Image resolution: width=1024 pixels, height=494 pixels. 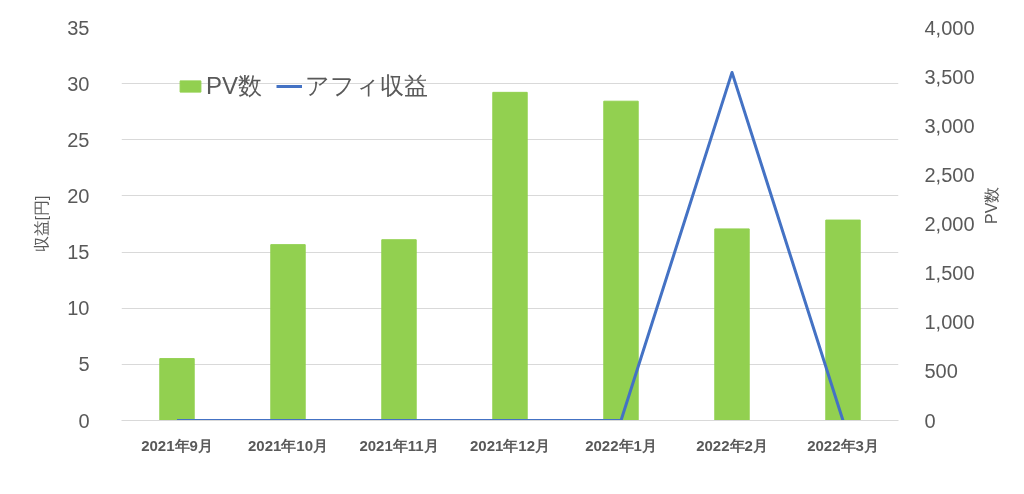 I want to click on legend-label: PV数, so click(x=234, y=86).